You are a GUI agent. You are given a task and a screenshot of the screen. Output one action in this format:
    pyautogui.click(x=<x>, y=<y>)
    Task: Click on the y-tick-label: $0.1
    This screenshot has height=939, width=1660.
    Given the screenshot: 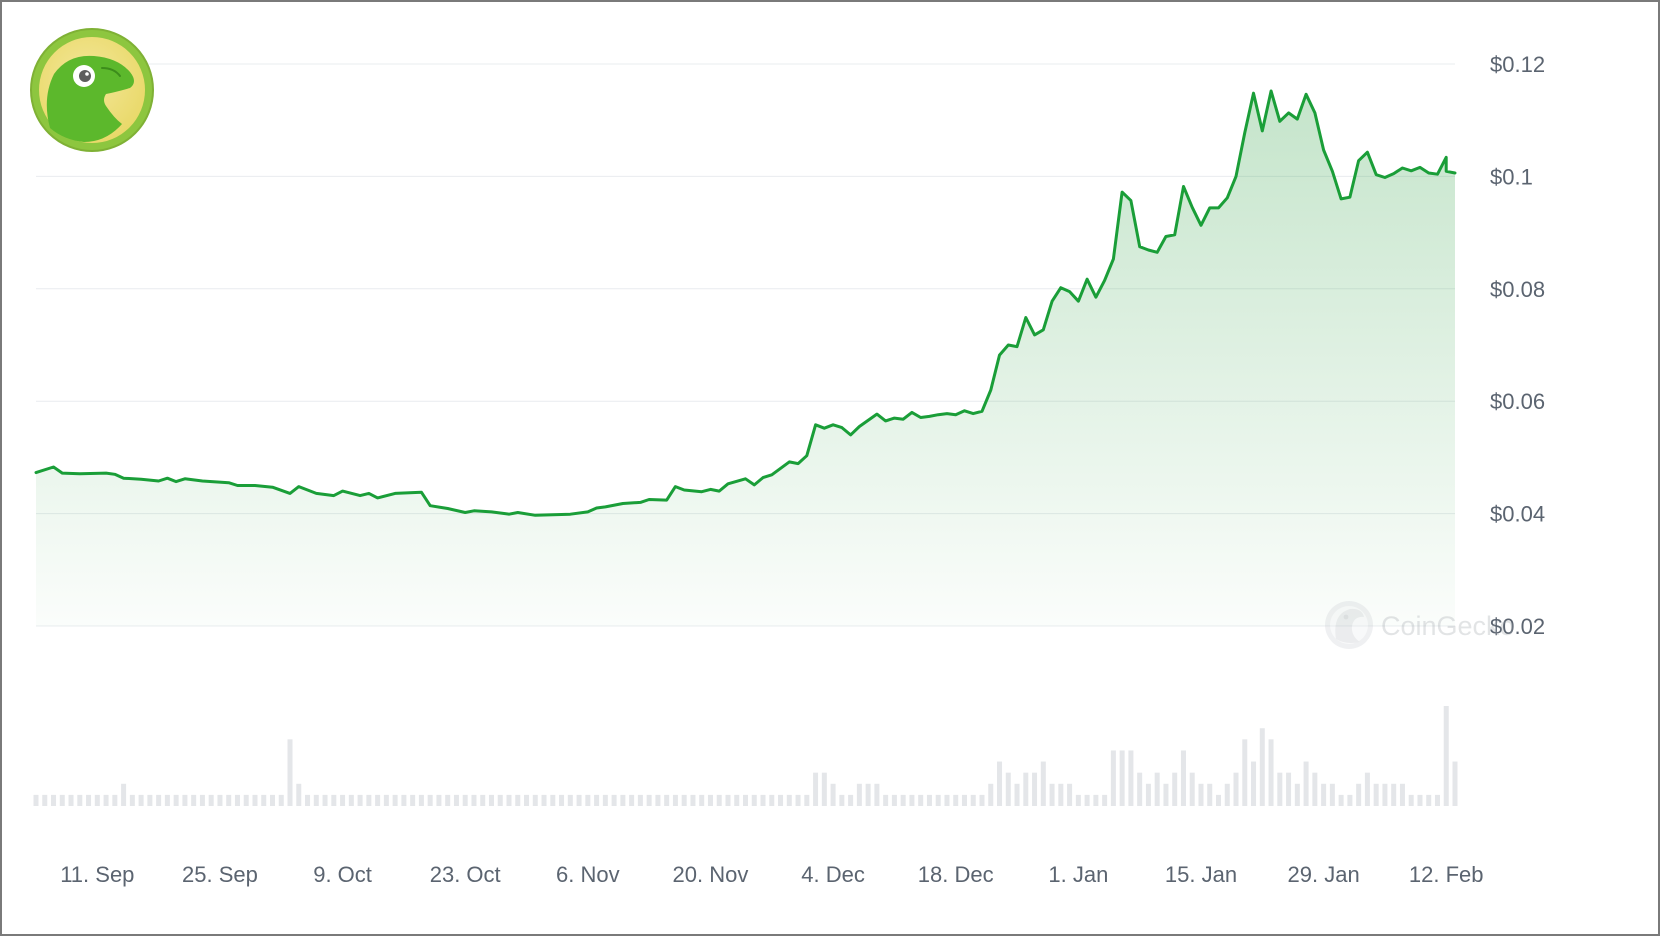 What is the action you would take?
    pyautogui.click(x=1511, y=176)
    